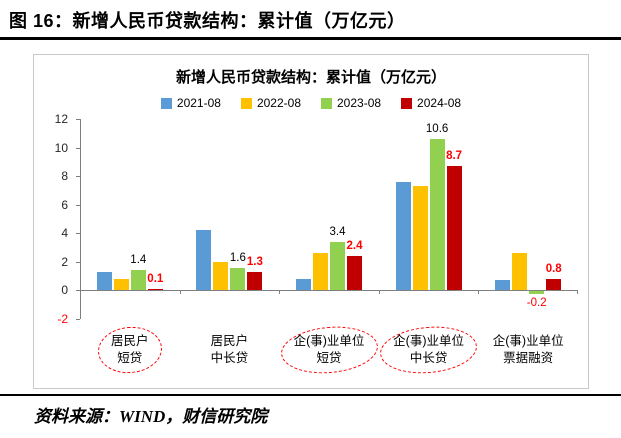  What do you see at coordinates (151, 416) in the screenshot?
I see `source-note: 资料来源：WIND，财信研究院` at bounding box center [151, 416].